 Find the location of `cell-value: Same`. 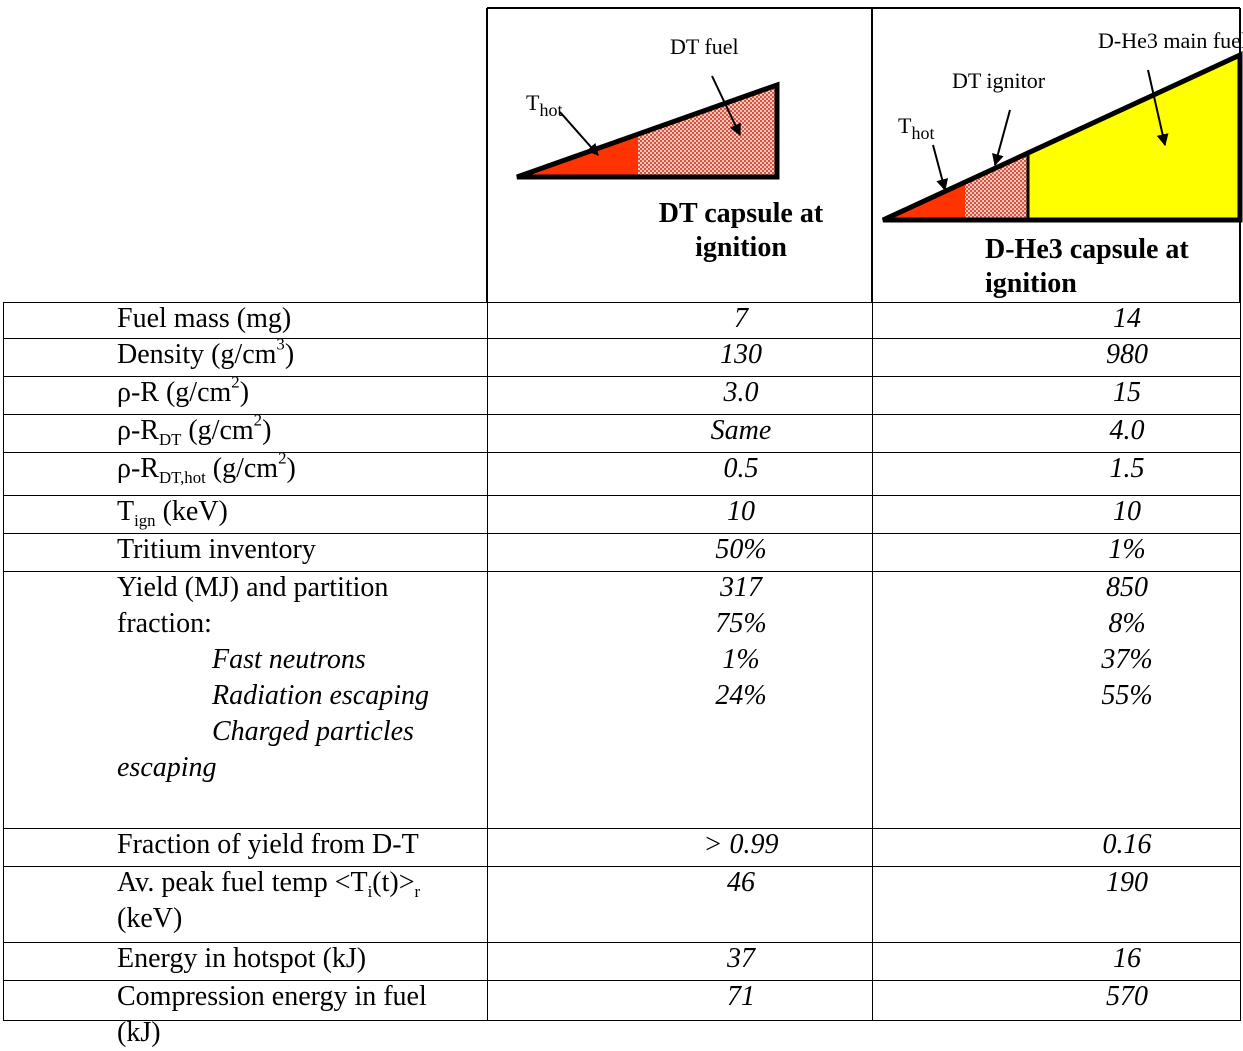

cell-value: Same is located at coordinates (741, 430).